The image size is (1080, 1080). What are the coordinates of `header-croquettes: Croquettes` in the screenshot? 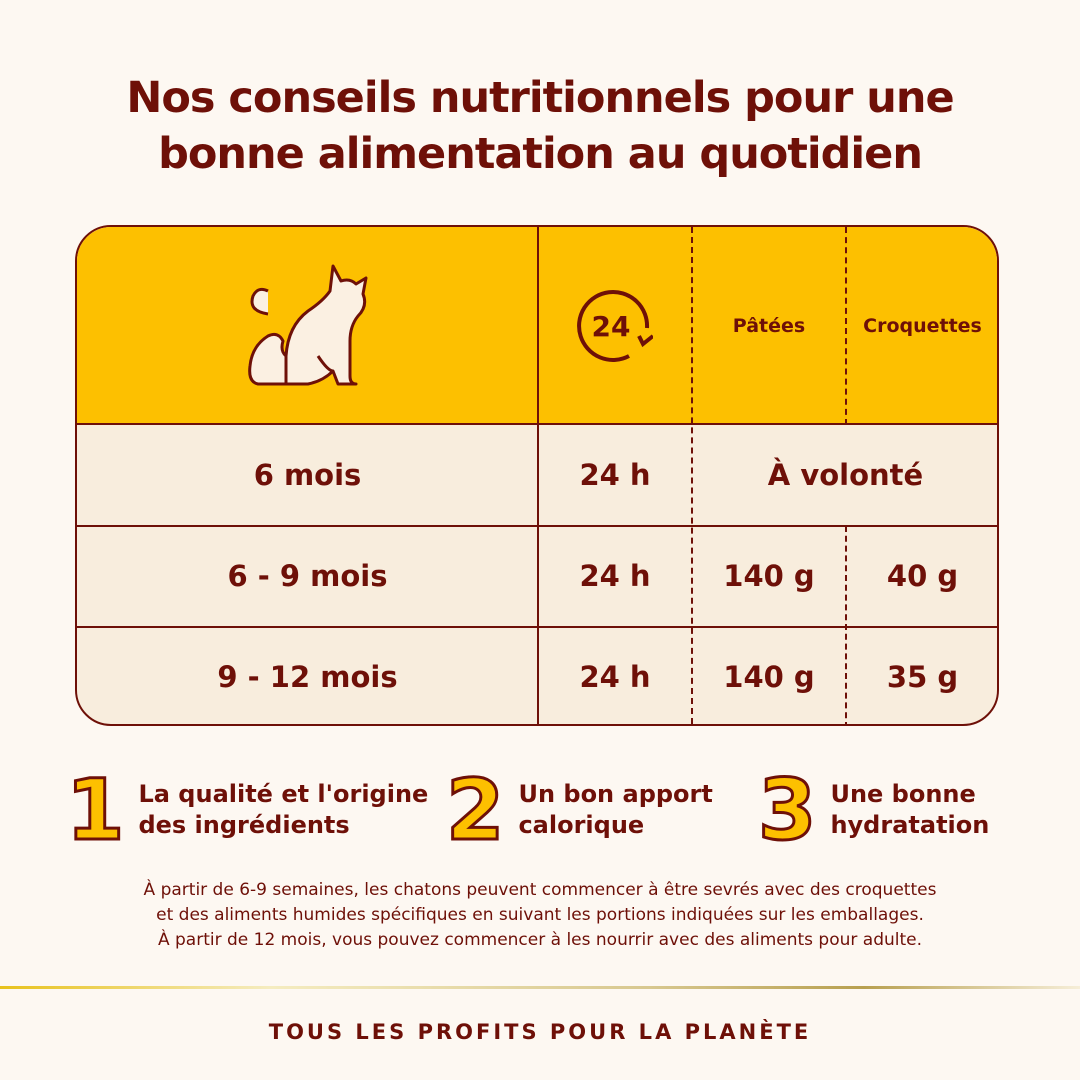 It's located at (922, 326).